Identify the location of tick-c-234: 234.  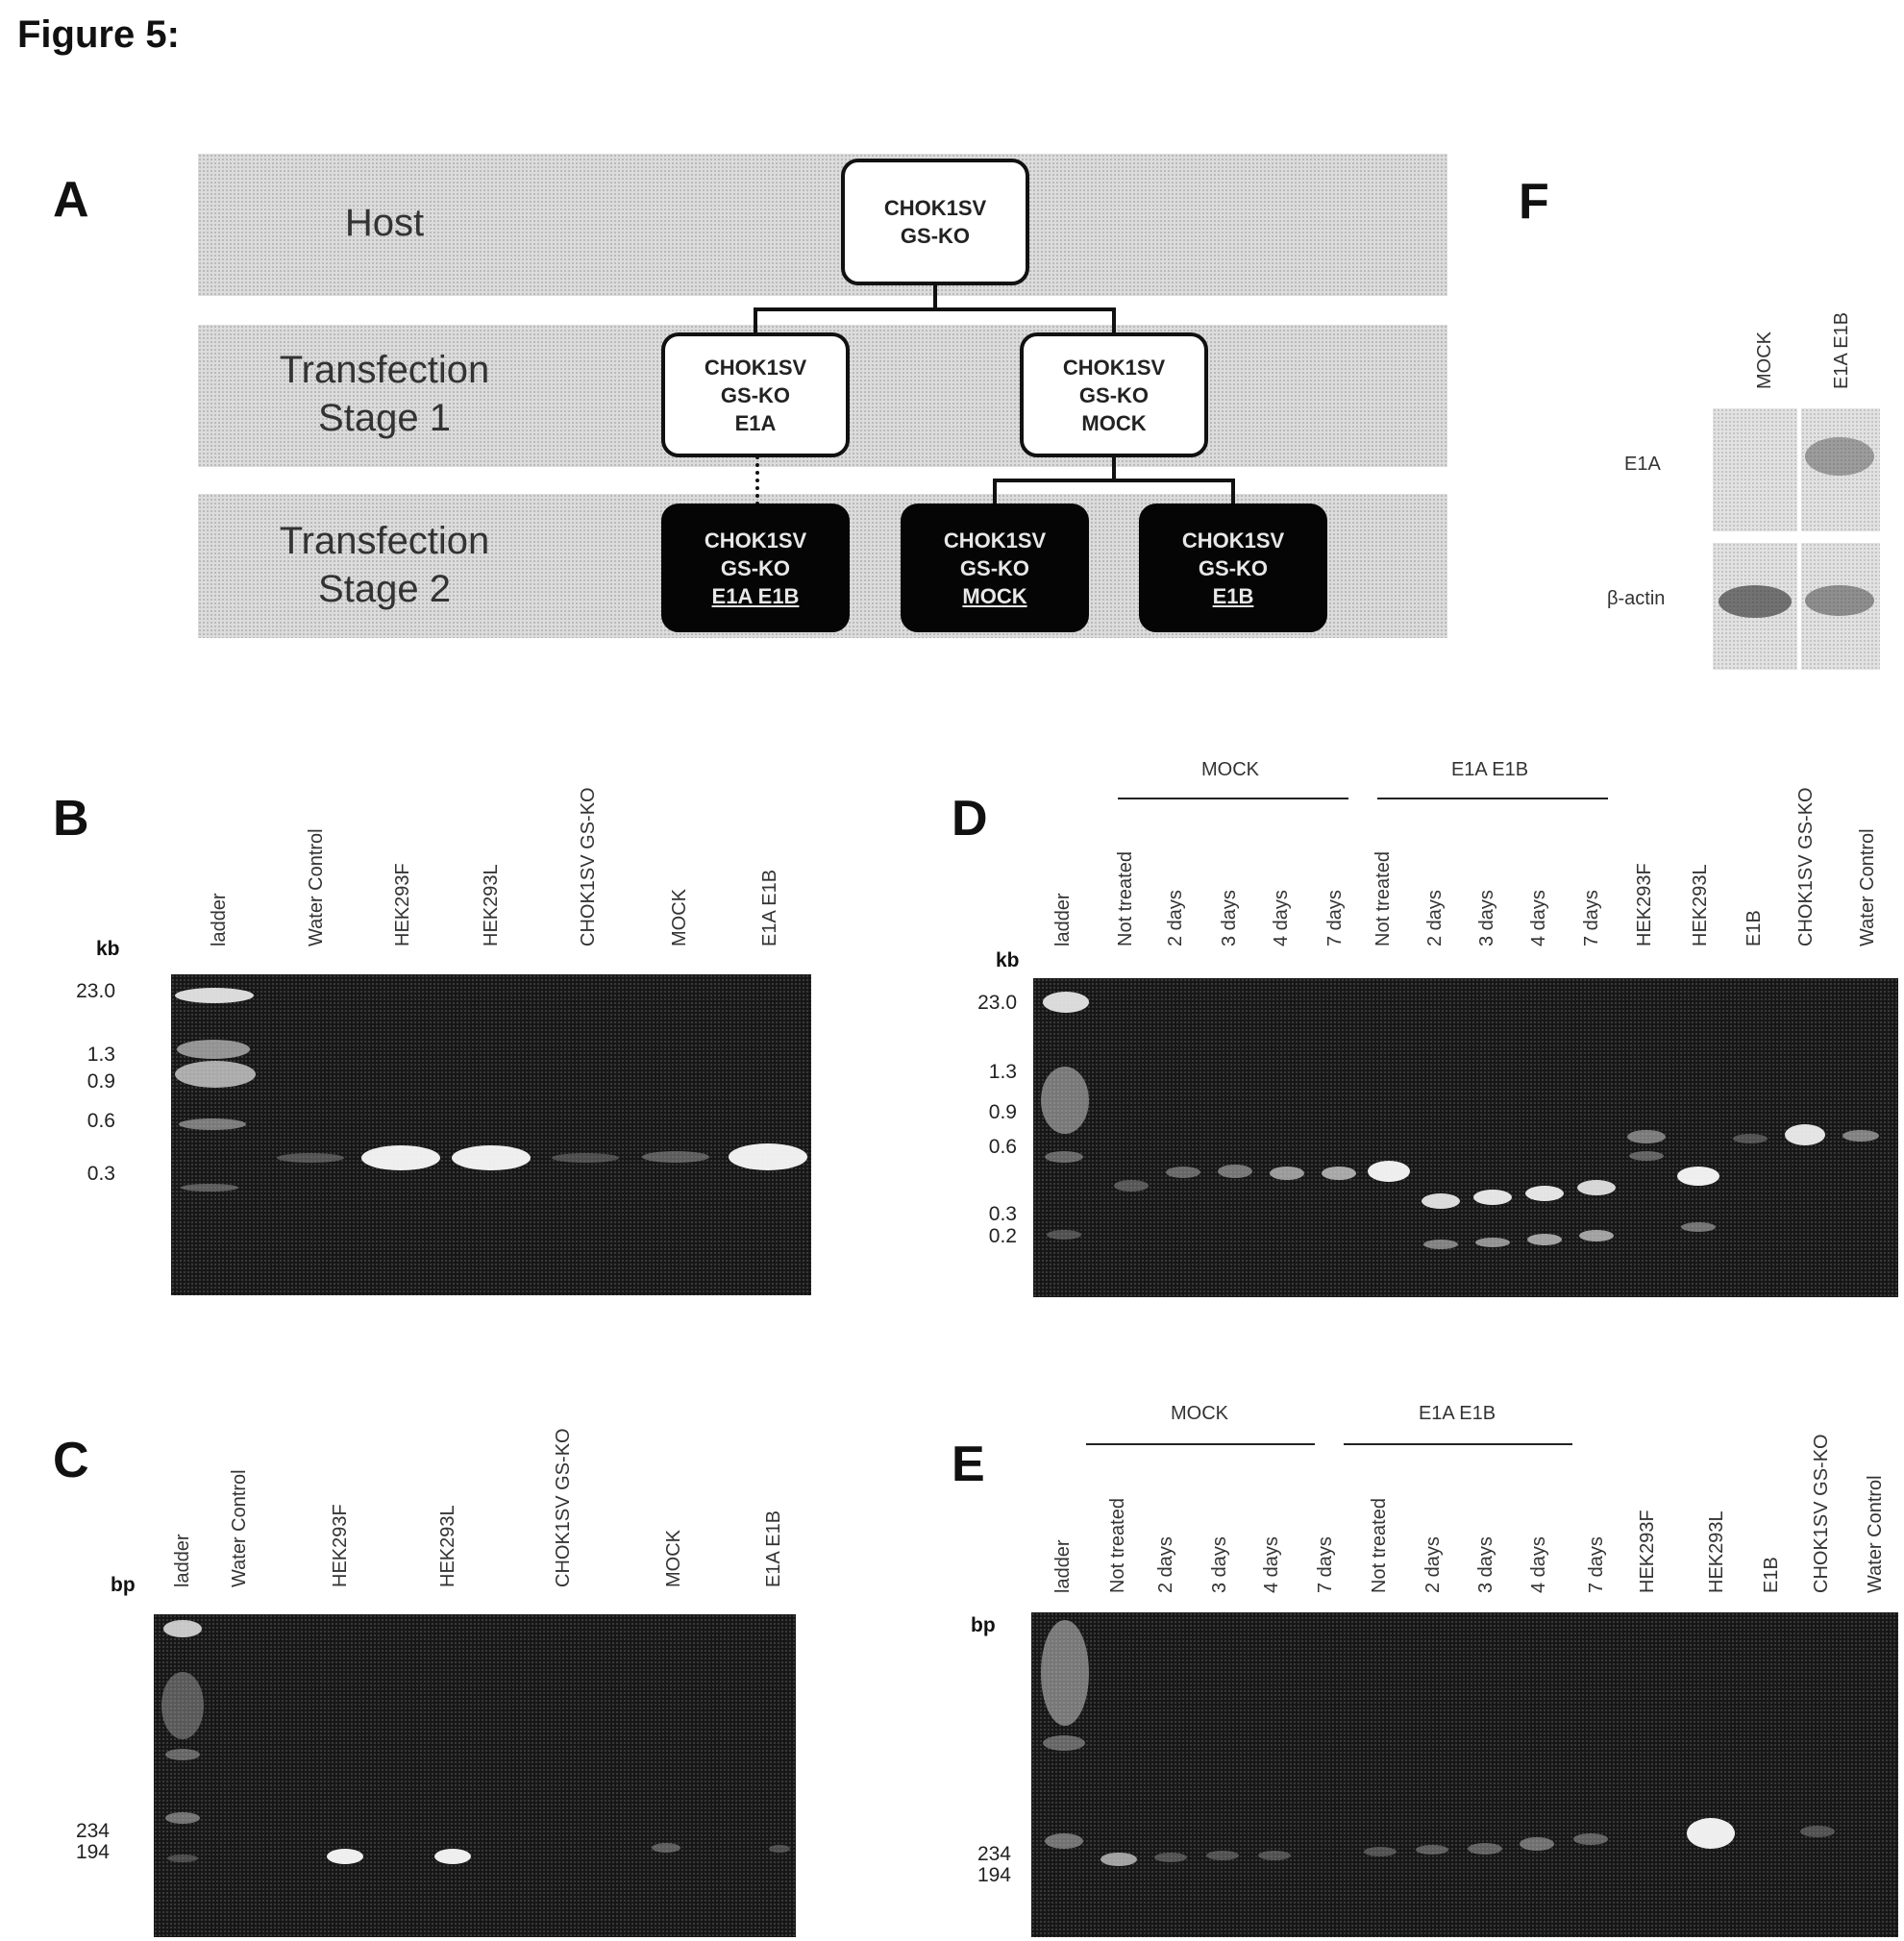
(92, 1831).